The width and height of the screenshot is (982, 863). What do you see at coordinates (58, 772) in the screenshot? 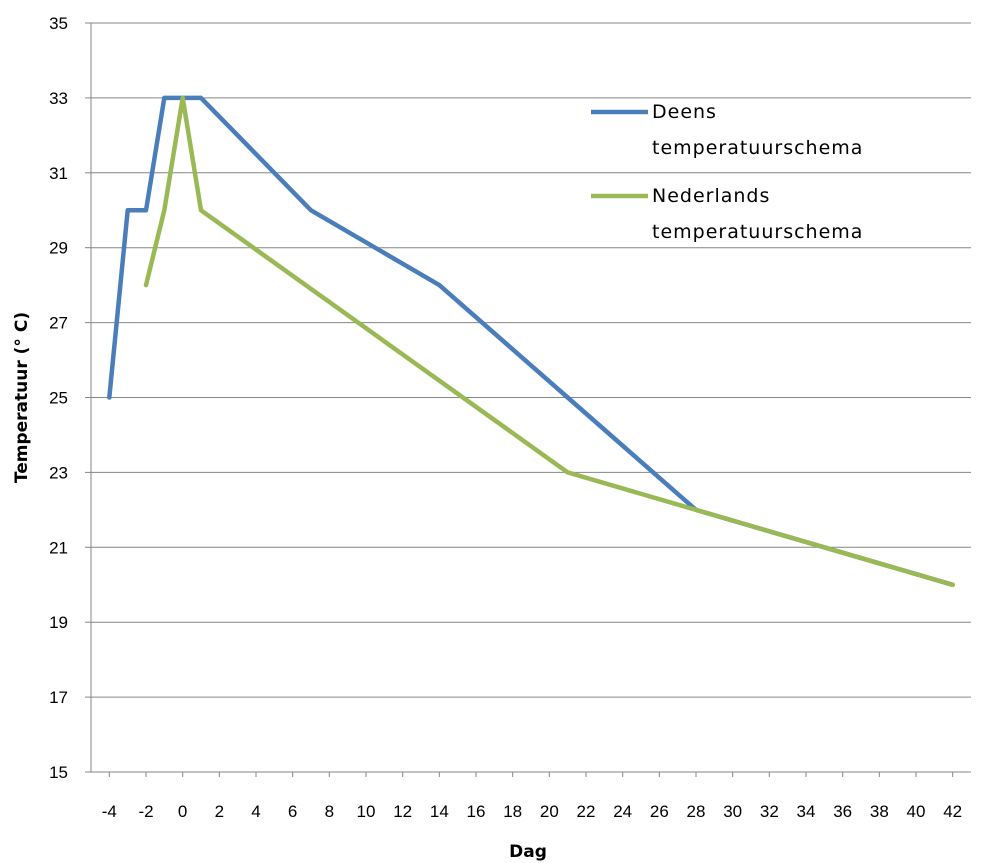
I see `y-tick-label: 15` at bounding box center [58, 772].